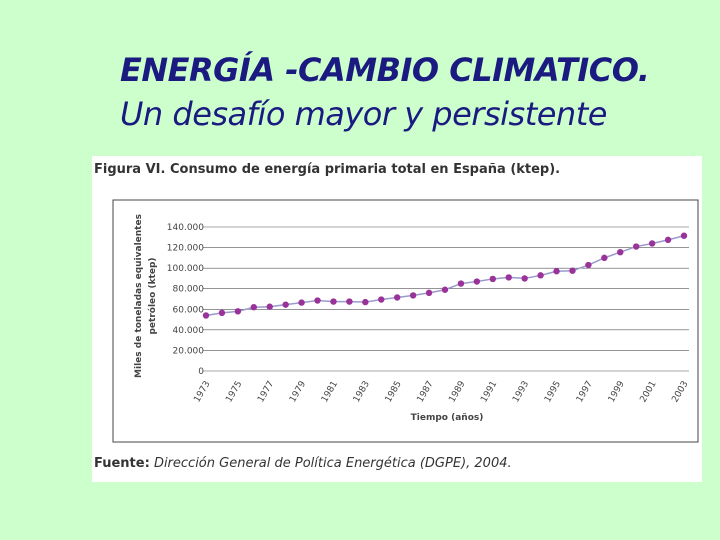 Image resolution: width=720 pixels, height=540 pixels. I want to click on y-tick-label: 80.000, so click(189, 290).